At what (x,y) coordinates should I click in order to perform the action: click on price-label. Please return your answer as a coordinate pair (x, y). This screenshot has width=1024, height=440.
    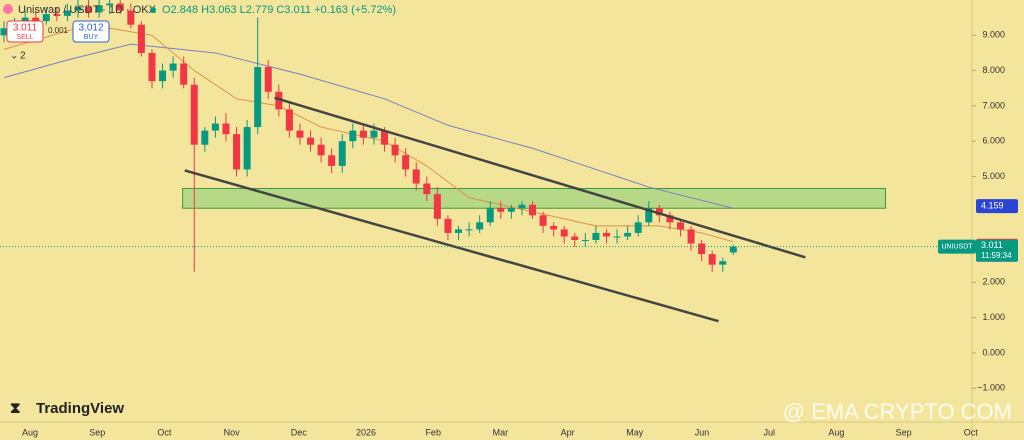
    Looking at the image, I should click on (997, 206).